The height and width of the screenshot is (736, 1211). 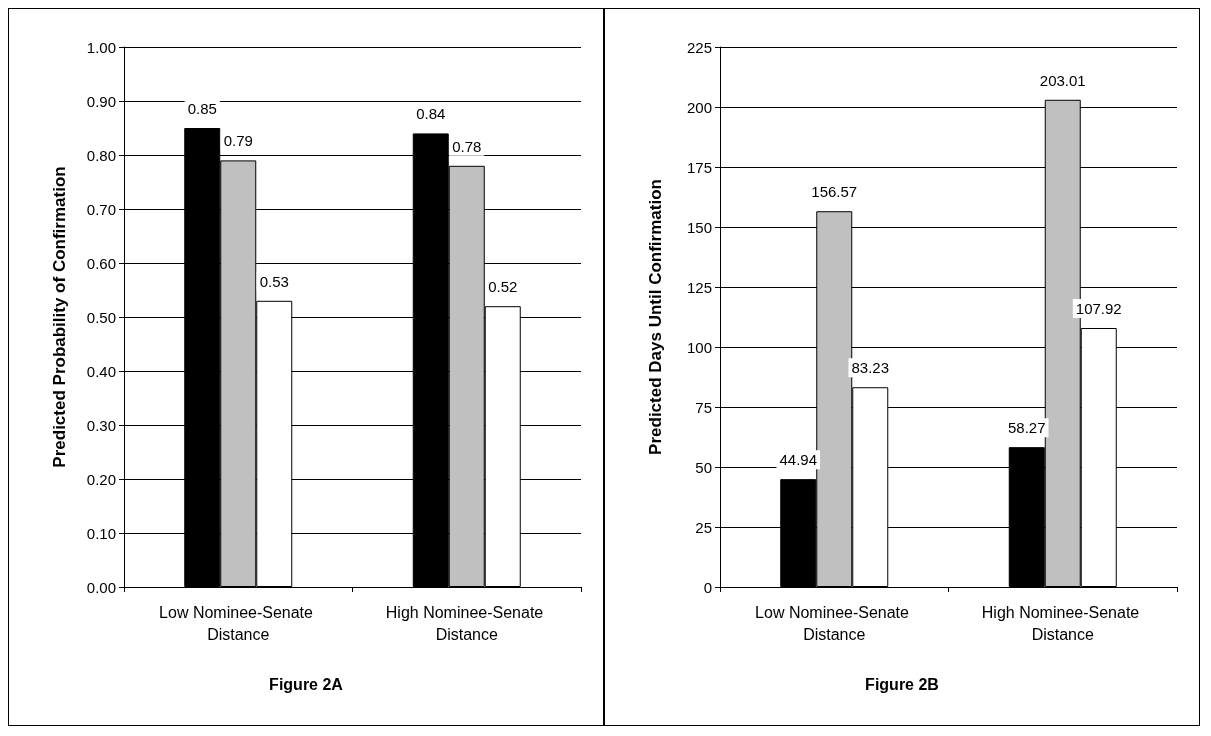 What do you see at coordinates (101, 263) in the screenshot?
I see `y-tick-label: 0.60` at bounding box center [101, 263].